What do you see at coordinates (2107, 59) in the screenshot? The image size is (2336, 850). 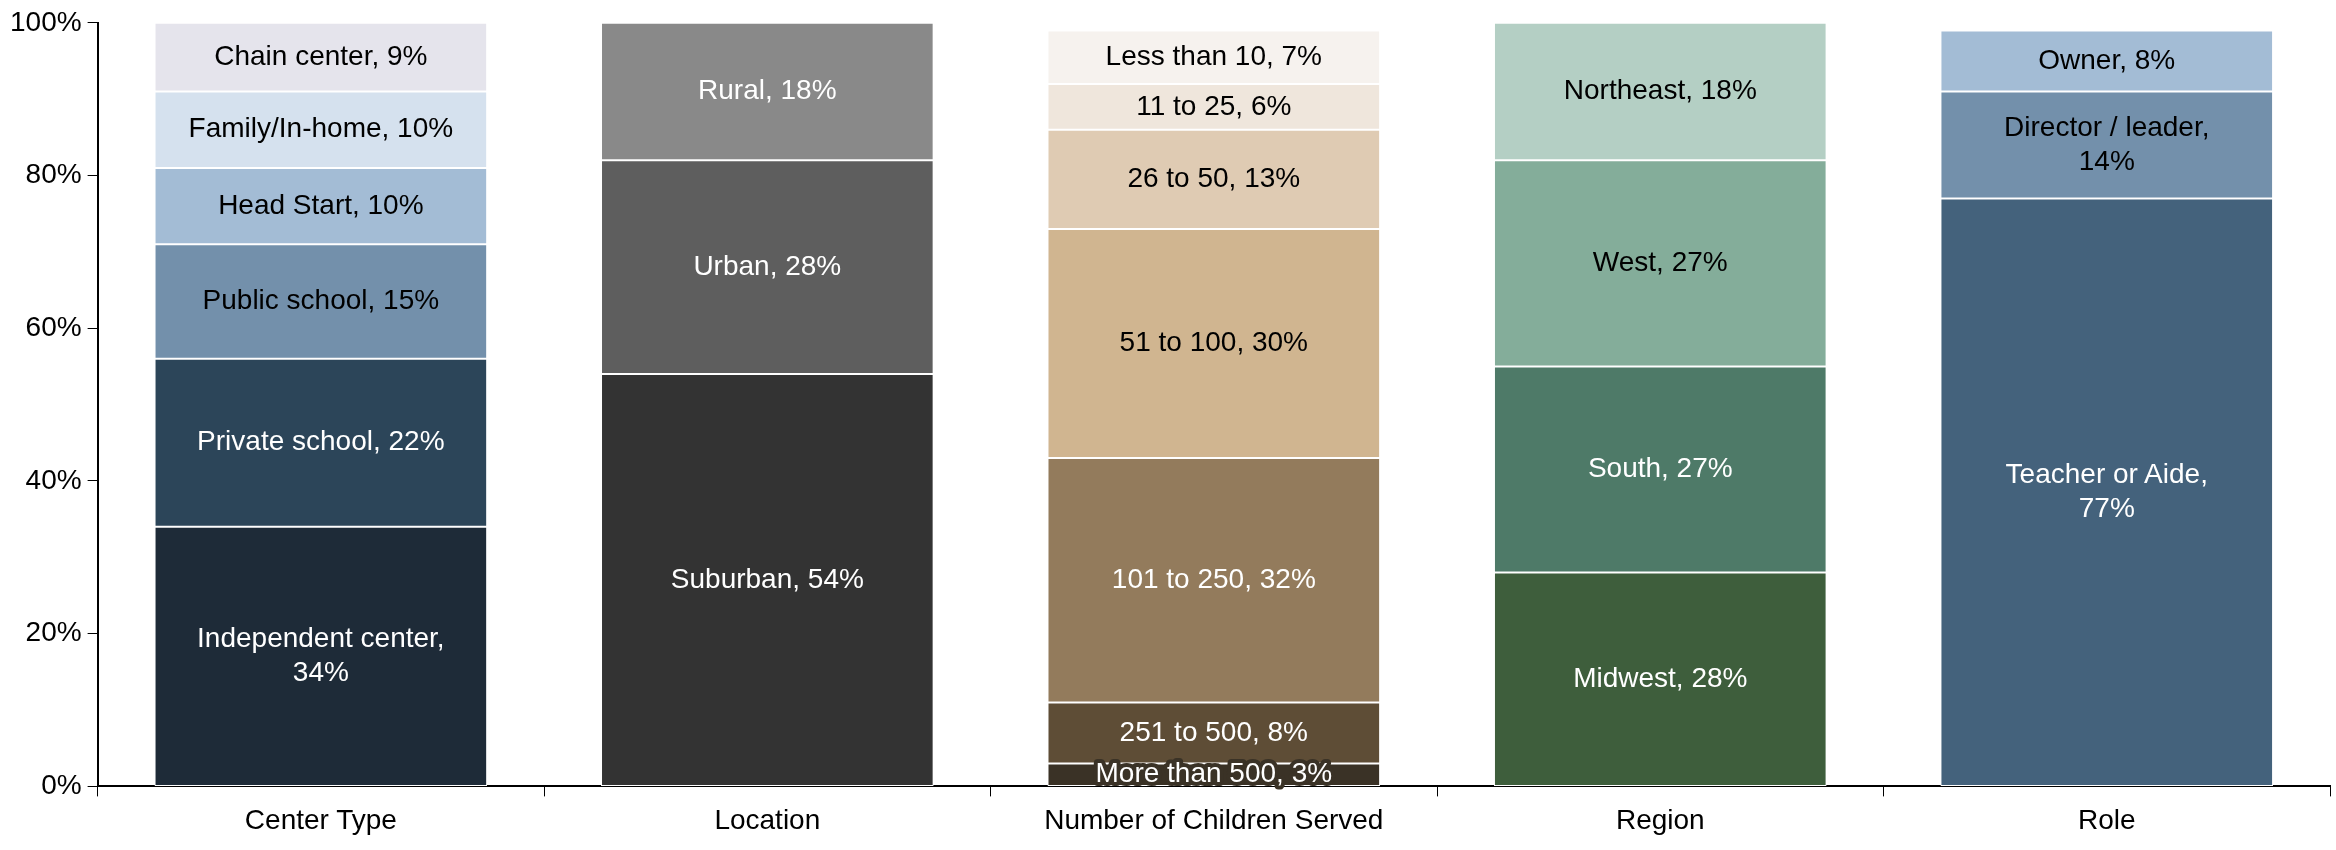 I see `data-label: Owner, 8%` at bounding box center [2107, 59].